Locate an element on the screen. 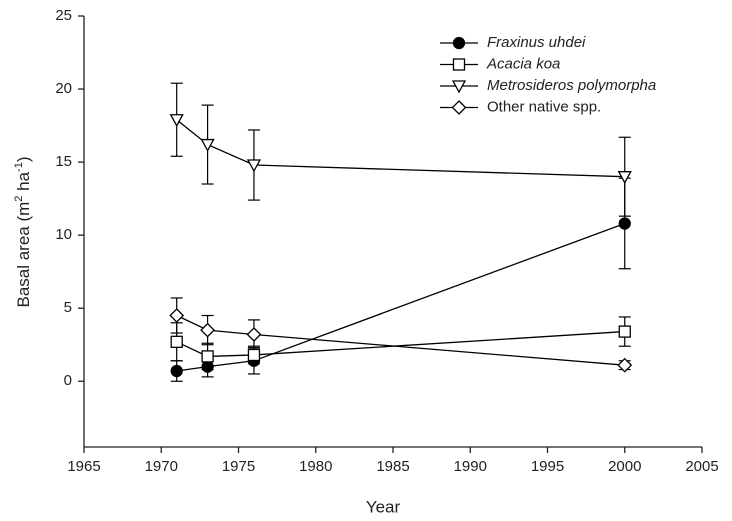 This screenshot has width=732, height=521. y-tick-label: 25 is located at coordinates (63, 15).